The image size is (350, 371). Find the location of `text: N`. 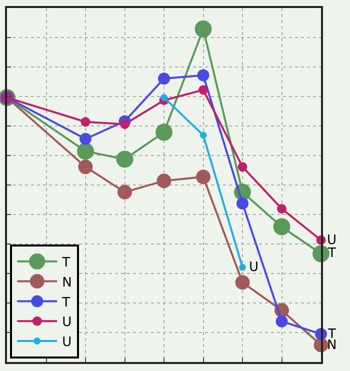

text: N is located at coordinates (332, 345).